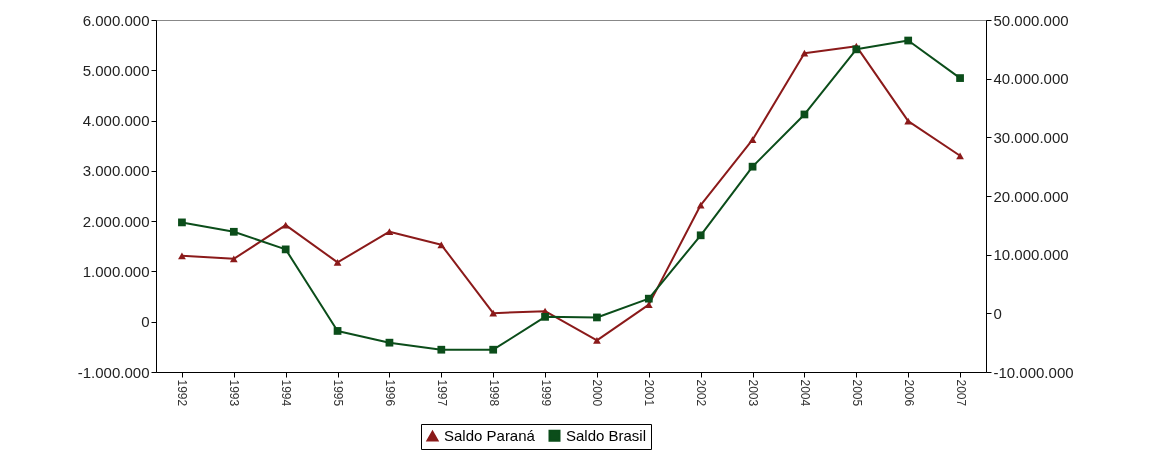 The height and width of the screenshot is (470, 1156). Describe the element at coordinates (701, 393) in the screenshot. I see `x-tick-label: 2002` at that location.